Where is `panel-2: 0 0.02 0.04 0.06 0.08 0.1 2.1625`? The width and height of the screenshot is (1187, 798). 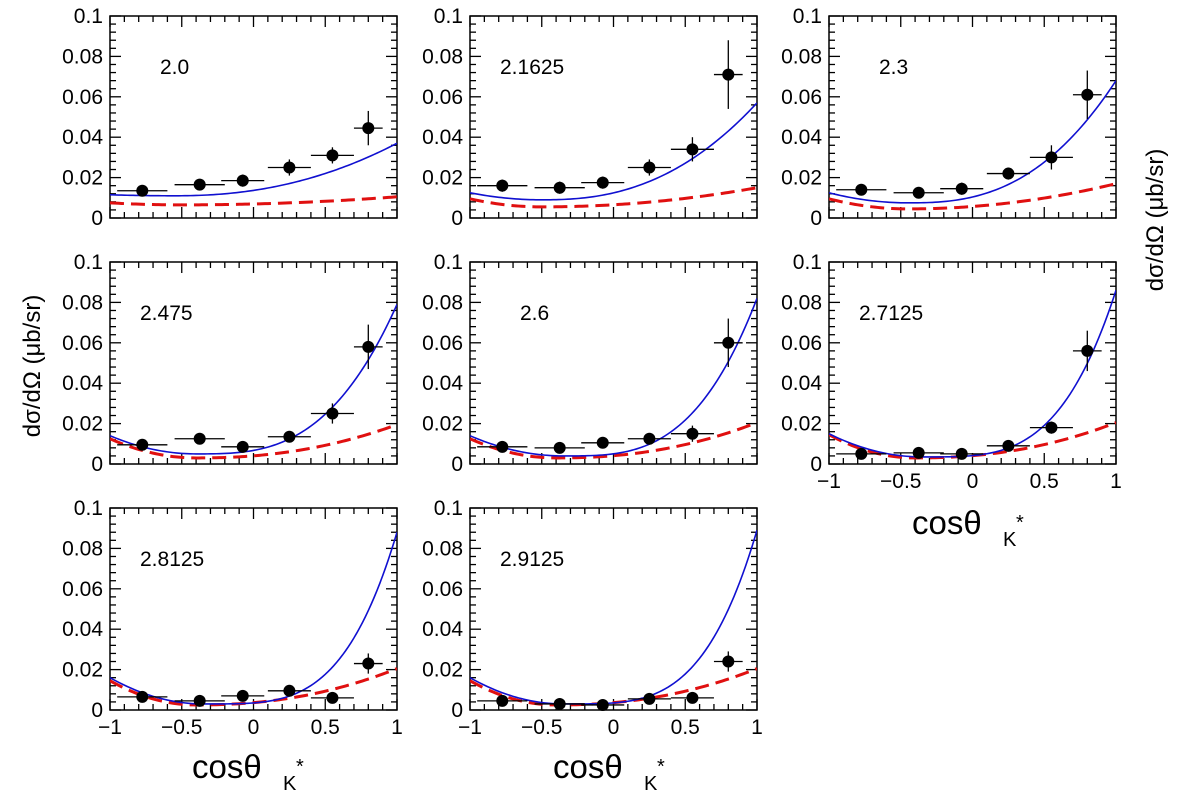 panel-2: 0 0.02 0.04 0.06 0.08 0.1 2.1625 is located at coordinates (590, 117).